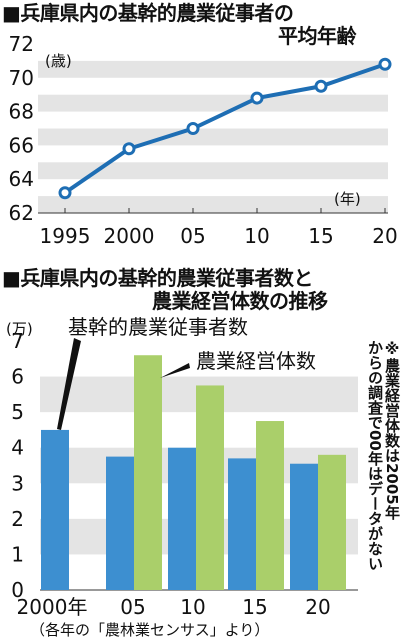 The height and width of the screenshot is (640, 401). I want to click on line-y-tick-label: 70, so click(21, 78).